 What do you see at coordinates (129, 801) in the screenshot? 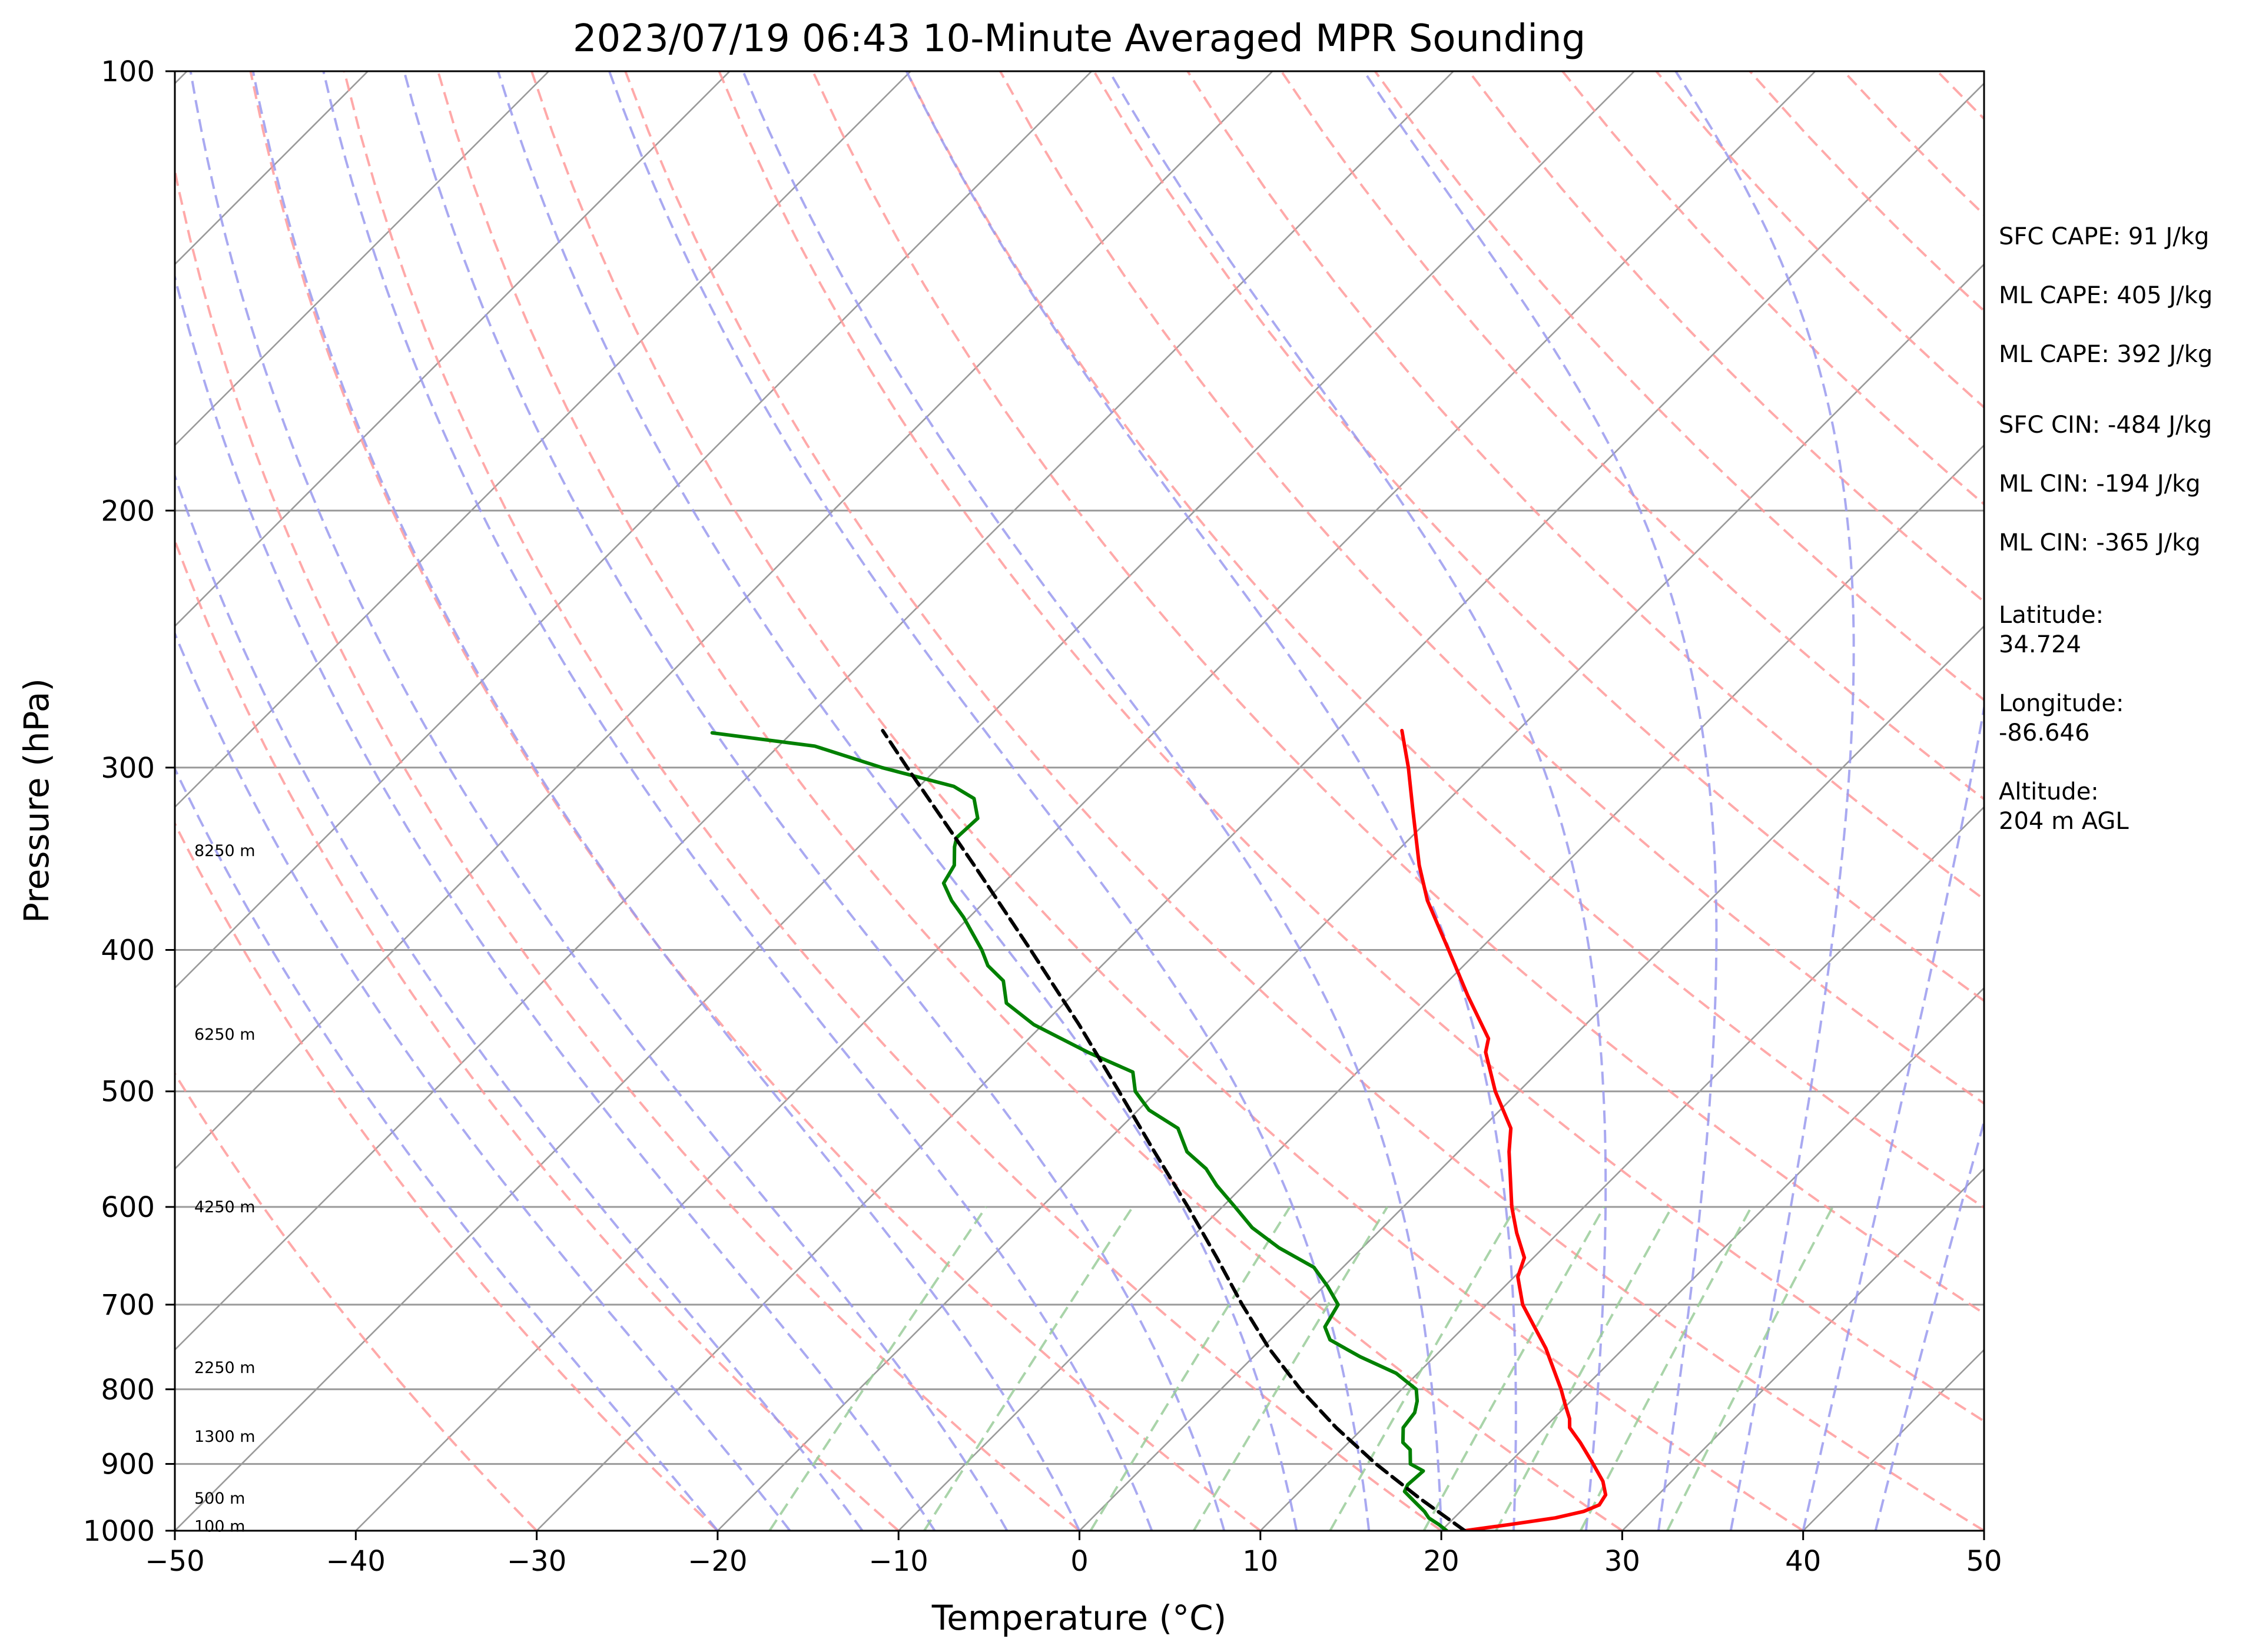
I see `y-axis-ticks: 1000 900 800 700 600 500 400 300 200 100` at bounding box center [129, 801].